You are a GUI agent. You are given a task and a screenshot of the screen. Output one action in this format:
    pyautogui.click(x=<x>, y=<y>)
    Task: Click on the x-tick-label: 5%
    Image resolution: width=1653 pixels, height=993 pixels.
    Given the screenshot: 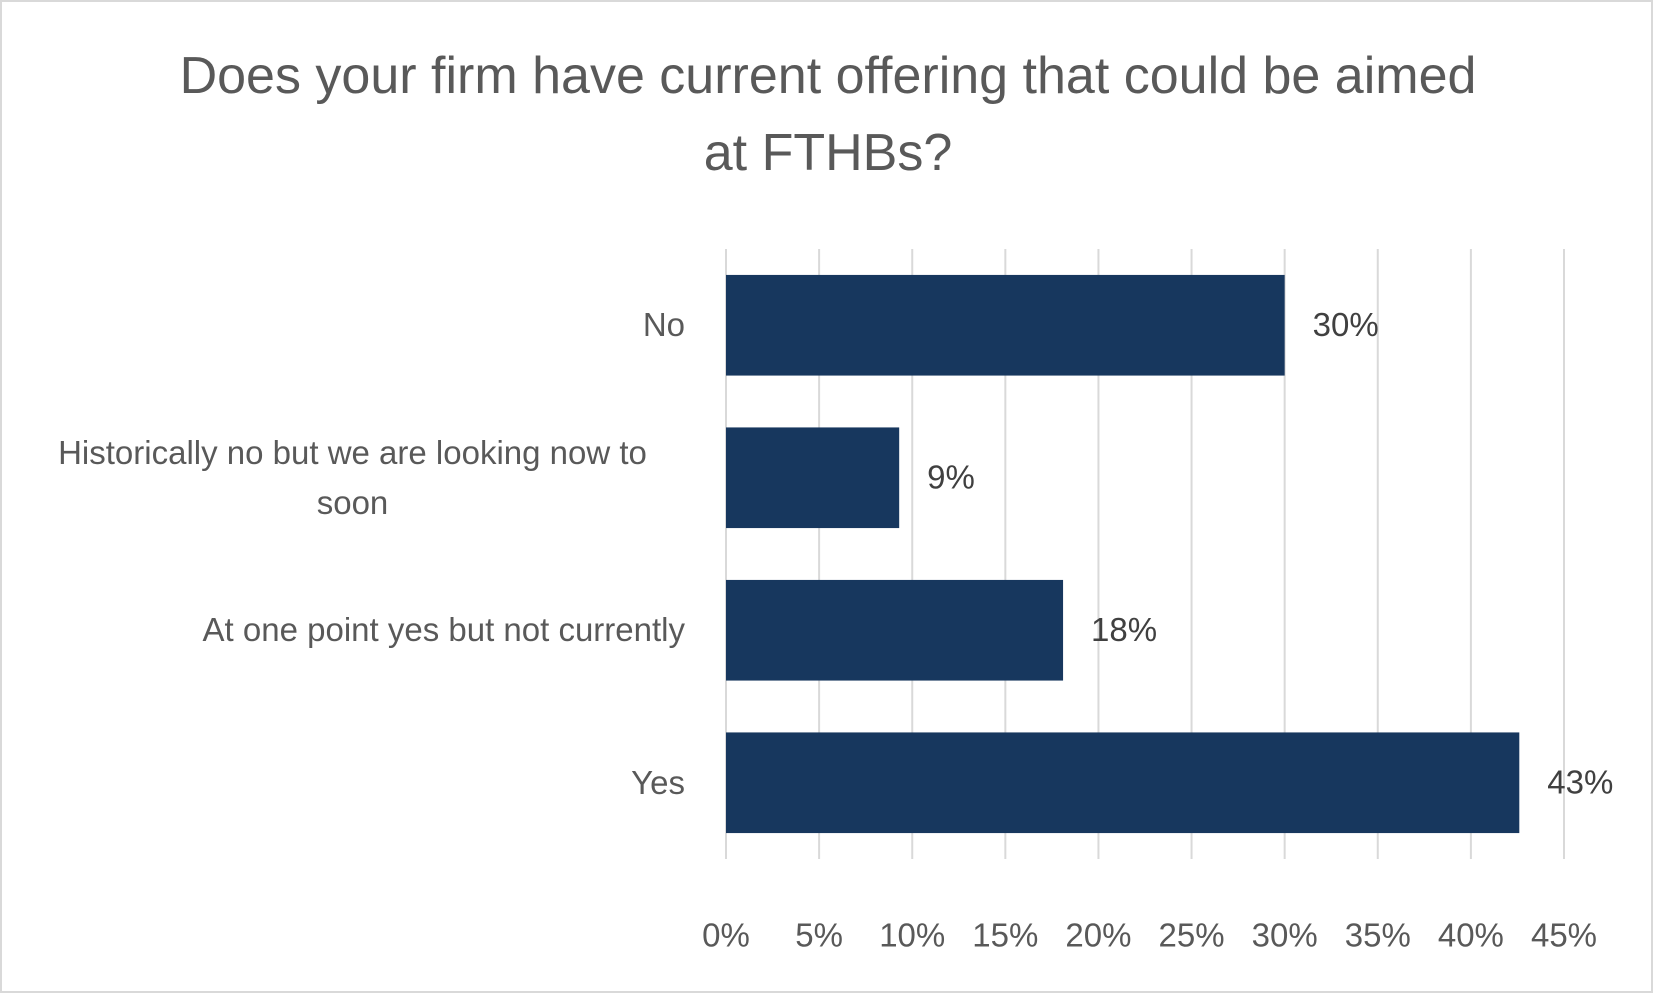 What is the action you would take?
    pyautogui.click(x=819, y=935)
    